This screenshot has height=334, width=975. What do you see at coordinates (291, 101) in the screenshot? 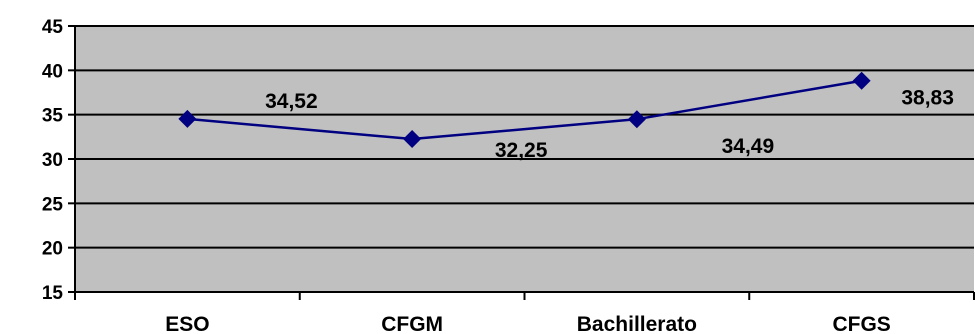
I see `data-label: 34,52` at bounding box center [291, 101].